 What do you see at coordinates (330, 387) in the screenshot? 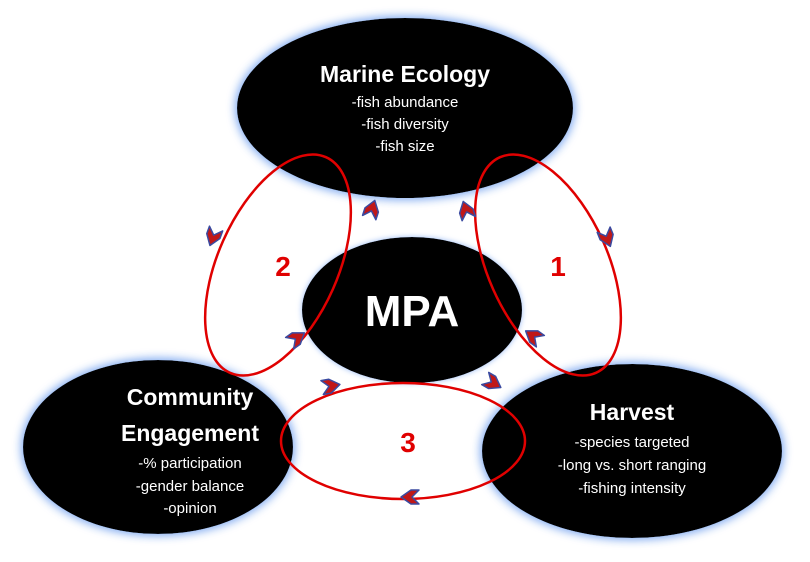
I see `loop3-arrow-left-icon` at bounding box center [330, 387].